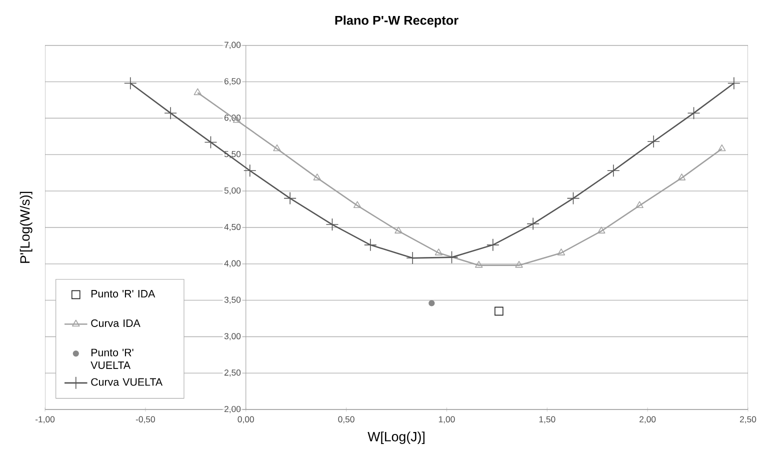 The height and width of the screenshot is (452, 757). What do you see at coordinates (26, 228) in the screenshot?
I see `y-axis-title: P'[Log(W/s)]` at bounding box center [26, 228].